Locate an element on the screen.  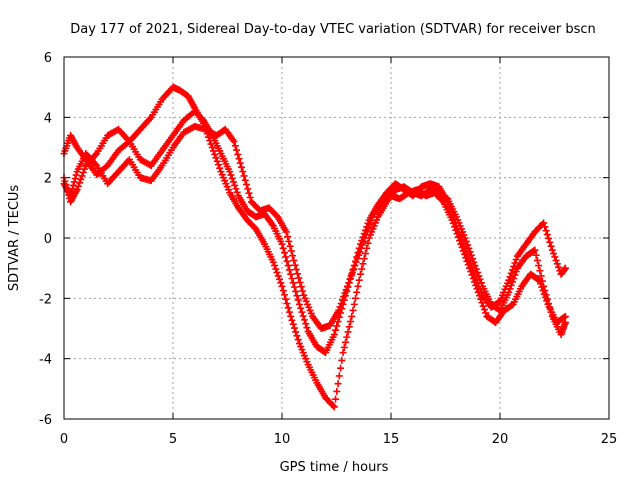
x-tick-label: 5 is located at coordinates (173, 439).